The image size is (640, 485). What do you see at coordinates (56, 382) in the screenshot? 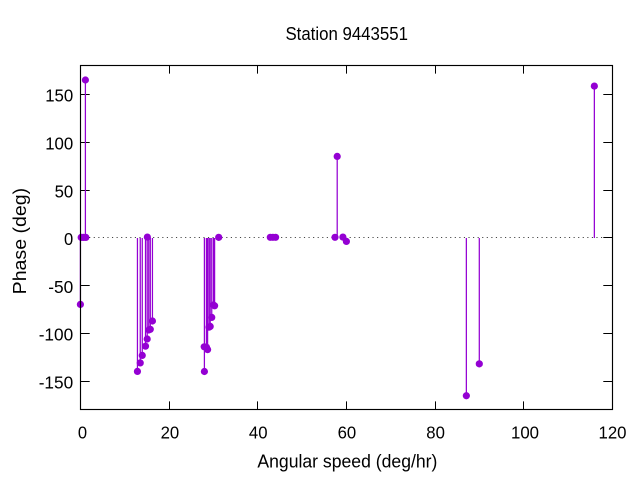
I see `svg-text: -150` at bounding box center [56, 382].